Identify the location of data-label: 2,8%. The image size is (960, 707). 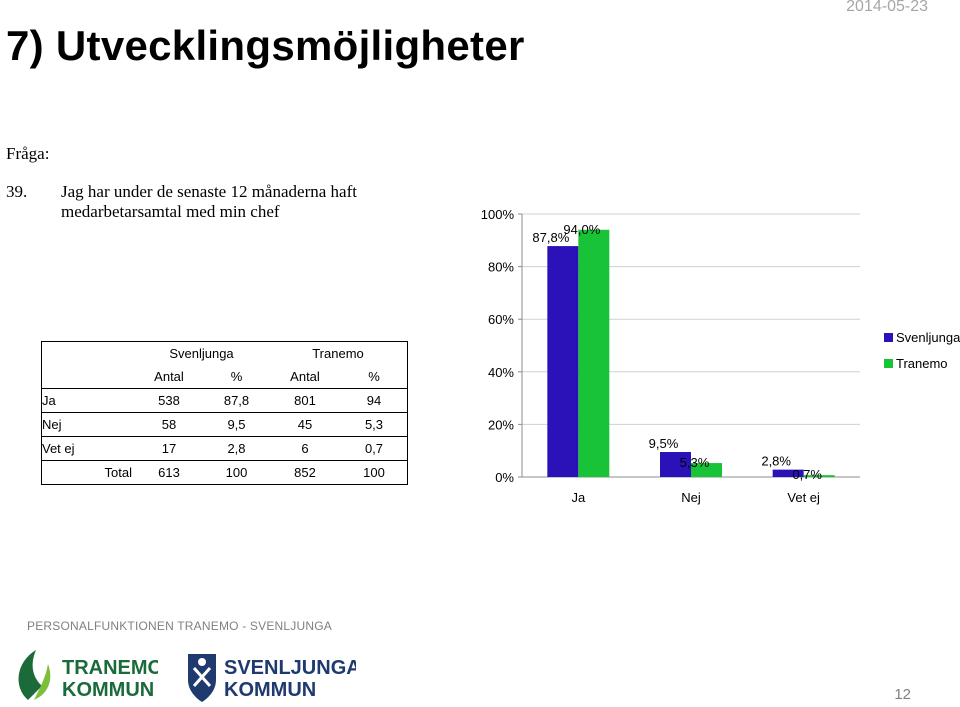
(776, 461).